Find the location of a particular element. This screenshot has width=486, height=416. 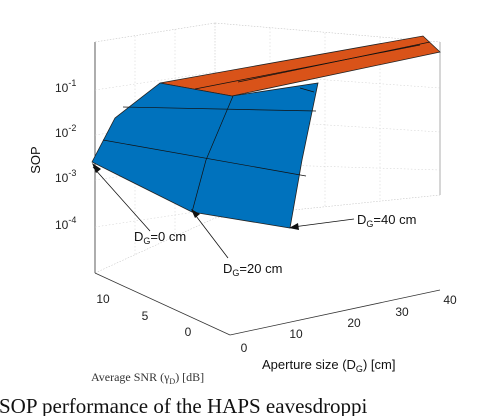

z-tick-2: 10⁻³ is located at coordinates (65, 176).